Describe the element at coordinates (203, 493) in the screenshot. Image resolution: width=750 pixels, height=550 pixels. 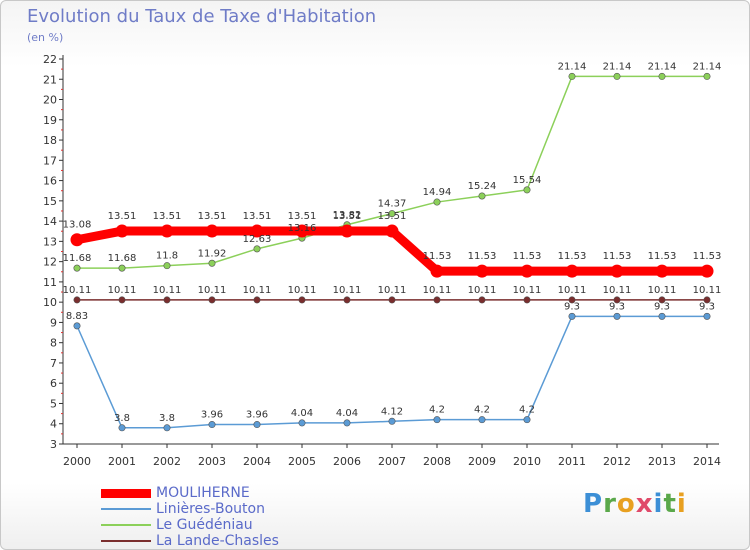
I see `legend-label: MOULIHERNE` at that location.